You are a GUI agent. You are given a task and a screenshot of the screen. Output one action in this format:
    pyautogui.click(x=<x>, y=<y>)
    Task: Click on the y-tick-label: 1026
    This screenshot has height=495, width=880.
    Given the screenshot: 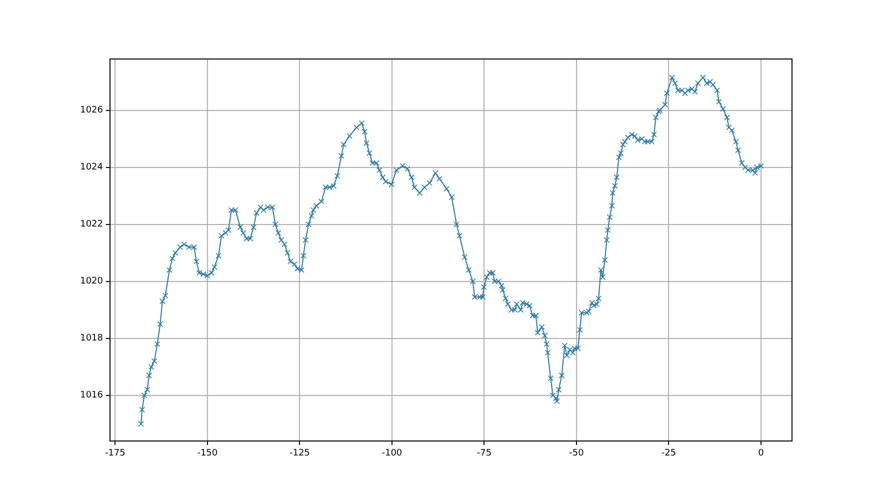 What is the action you would take?
    pyautogui.click(x=92, y=111)
    